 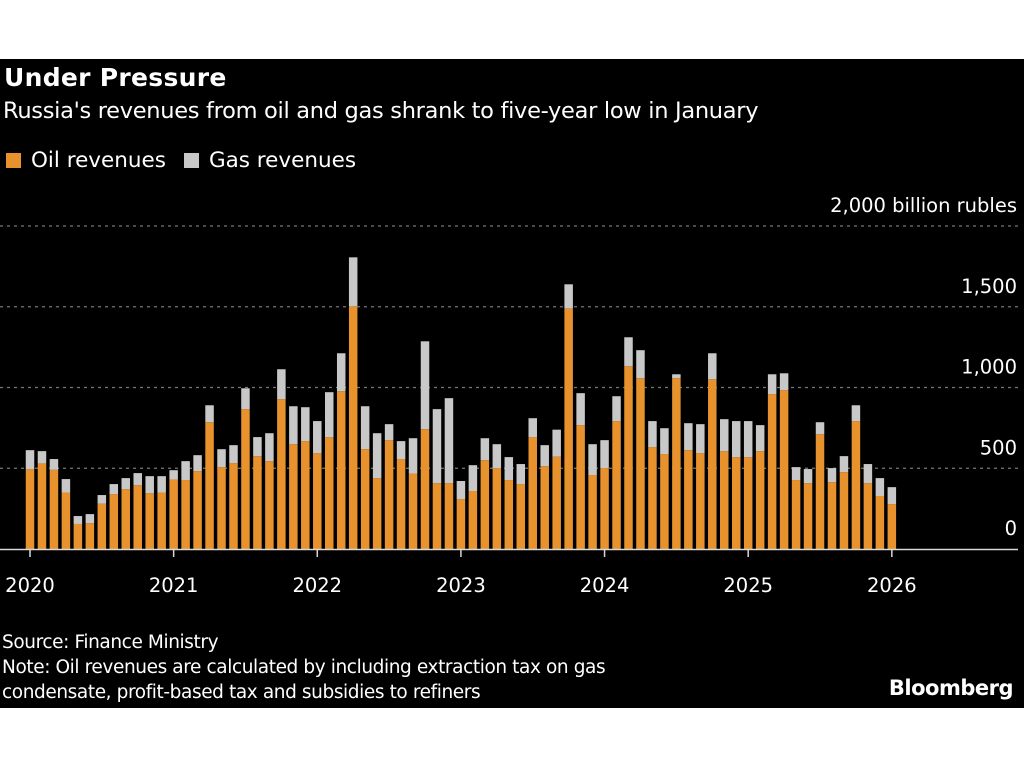 What do you see at coordinates (605, 585) in the screenshot?
I see `x-tick-label: 2024` at bounding box center [605, 585].